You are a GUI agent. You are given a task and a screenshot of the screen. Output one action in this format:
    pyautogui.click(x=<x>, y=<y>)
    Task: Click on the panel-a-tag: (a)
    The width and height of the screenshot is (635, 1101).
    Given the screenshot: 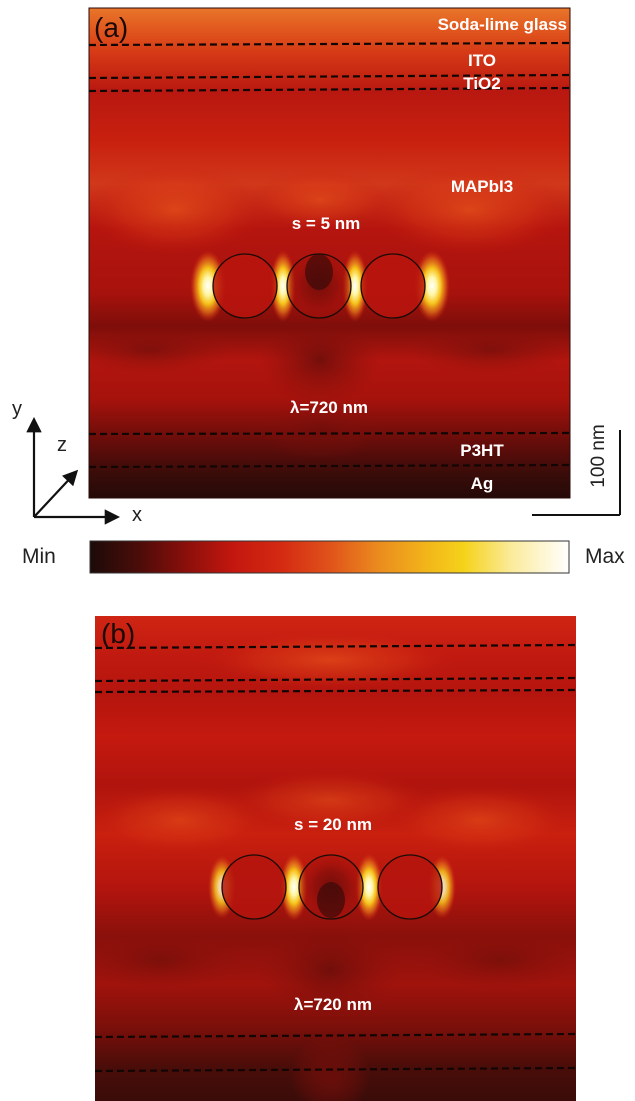 What is the action you would take?
    pyautogui.click(x=111, y=27)
    